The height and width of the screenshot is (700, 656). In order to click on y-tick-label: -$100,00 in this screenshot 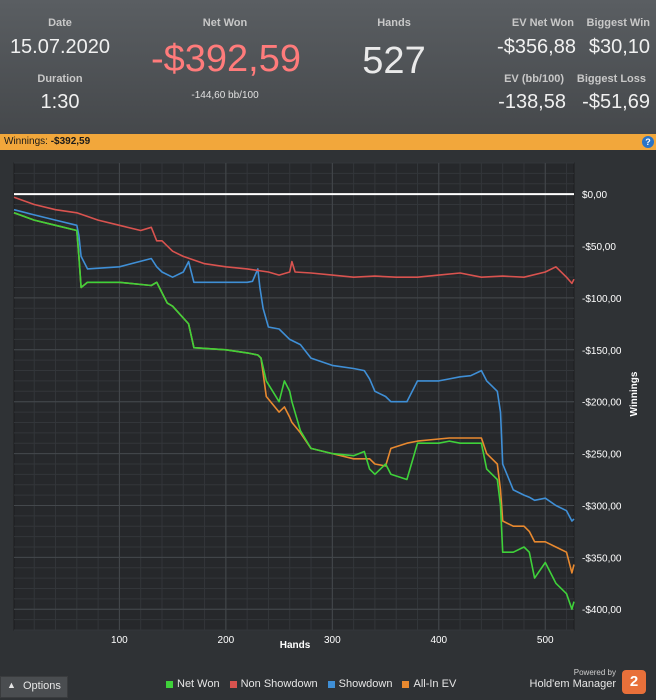, I will do `click(602, 299)`.